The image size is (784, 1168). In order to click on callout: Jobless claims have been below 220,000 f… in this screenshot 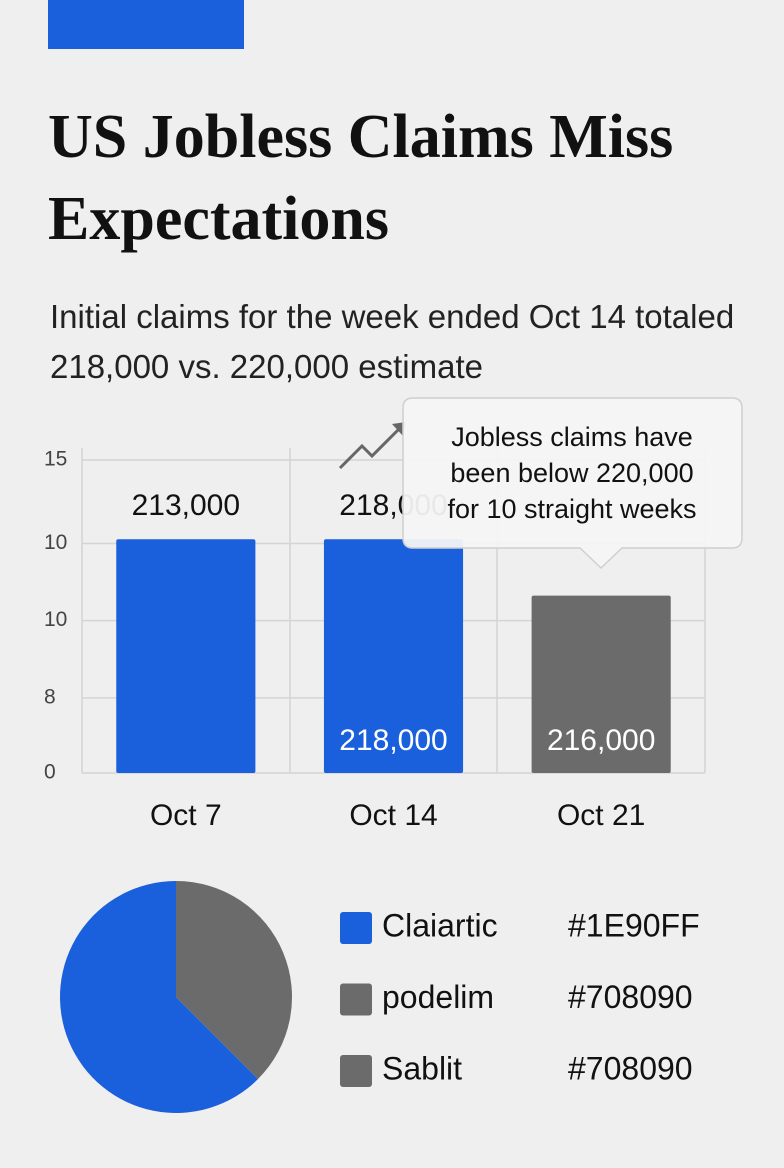, I will do `click(572, 483)`.